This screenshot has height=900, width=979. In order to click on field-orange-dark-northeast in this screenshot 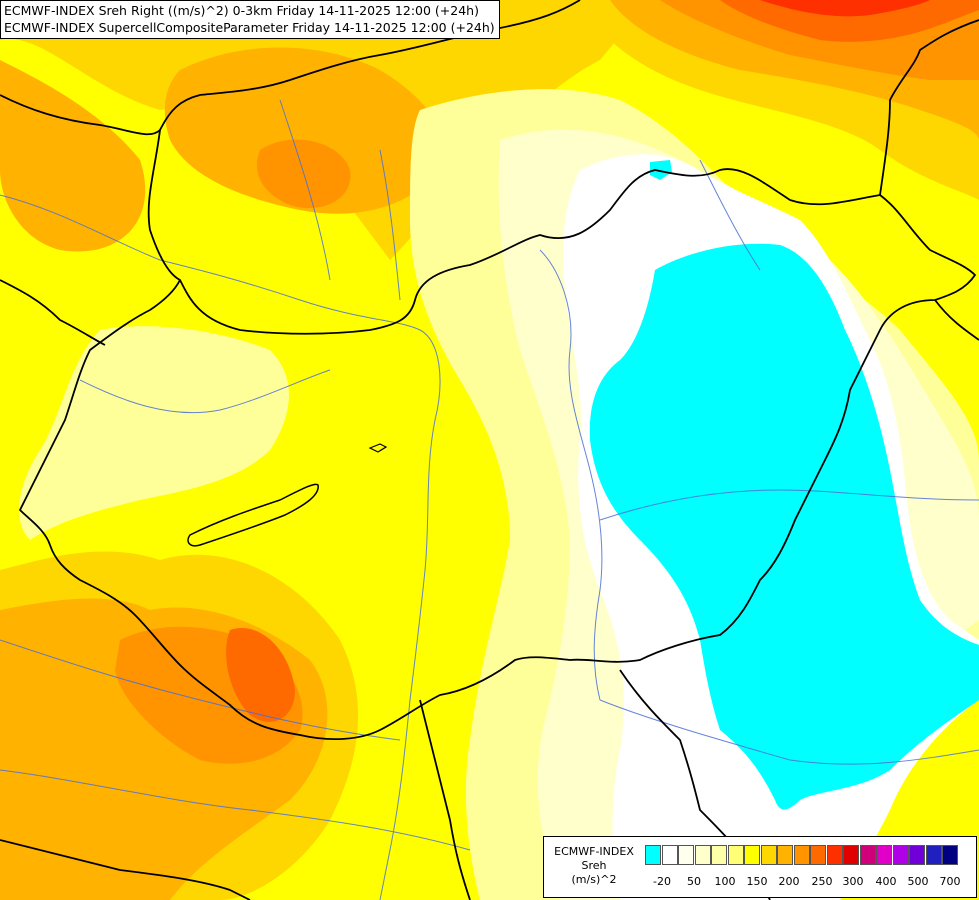, I will do `click(849, 21)`.